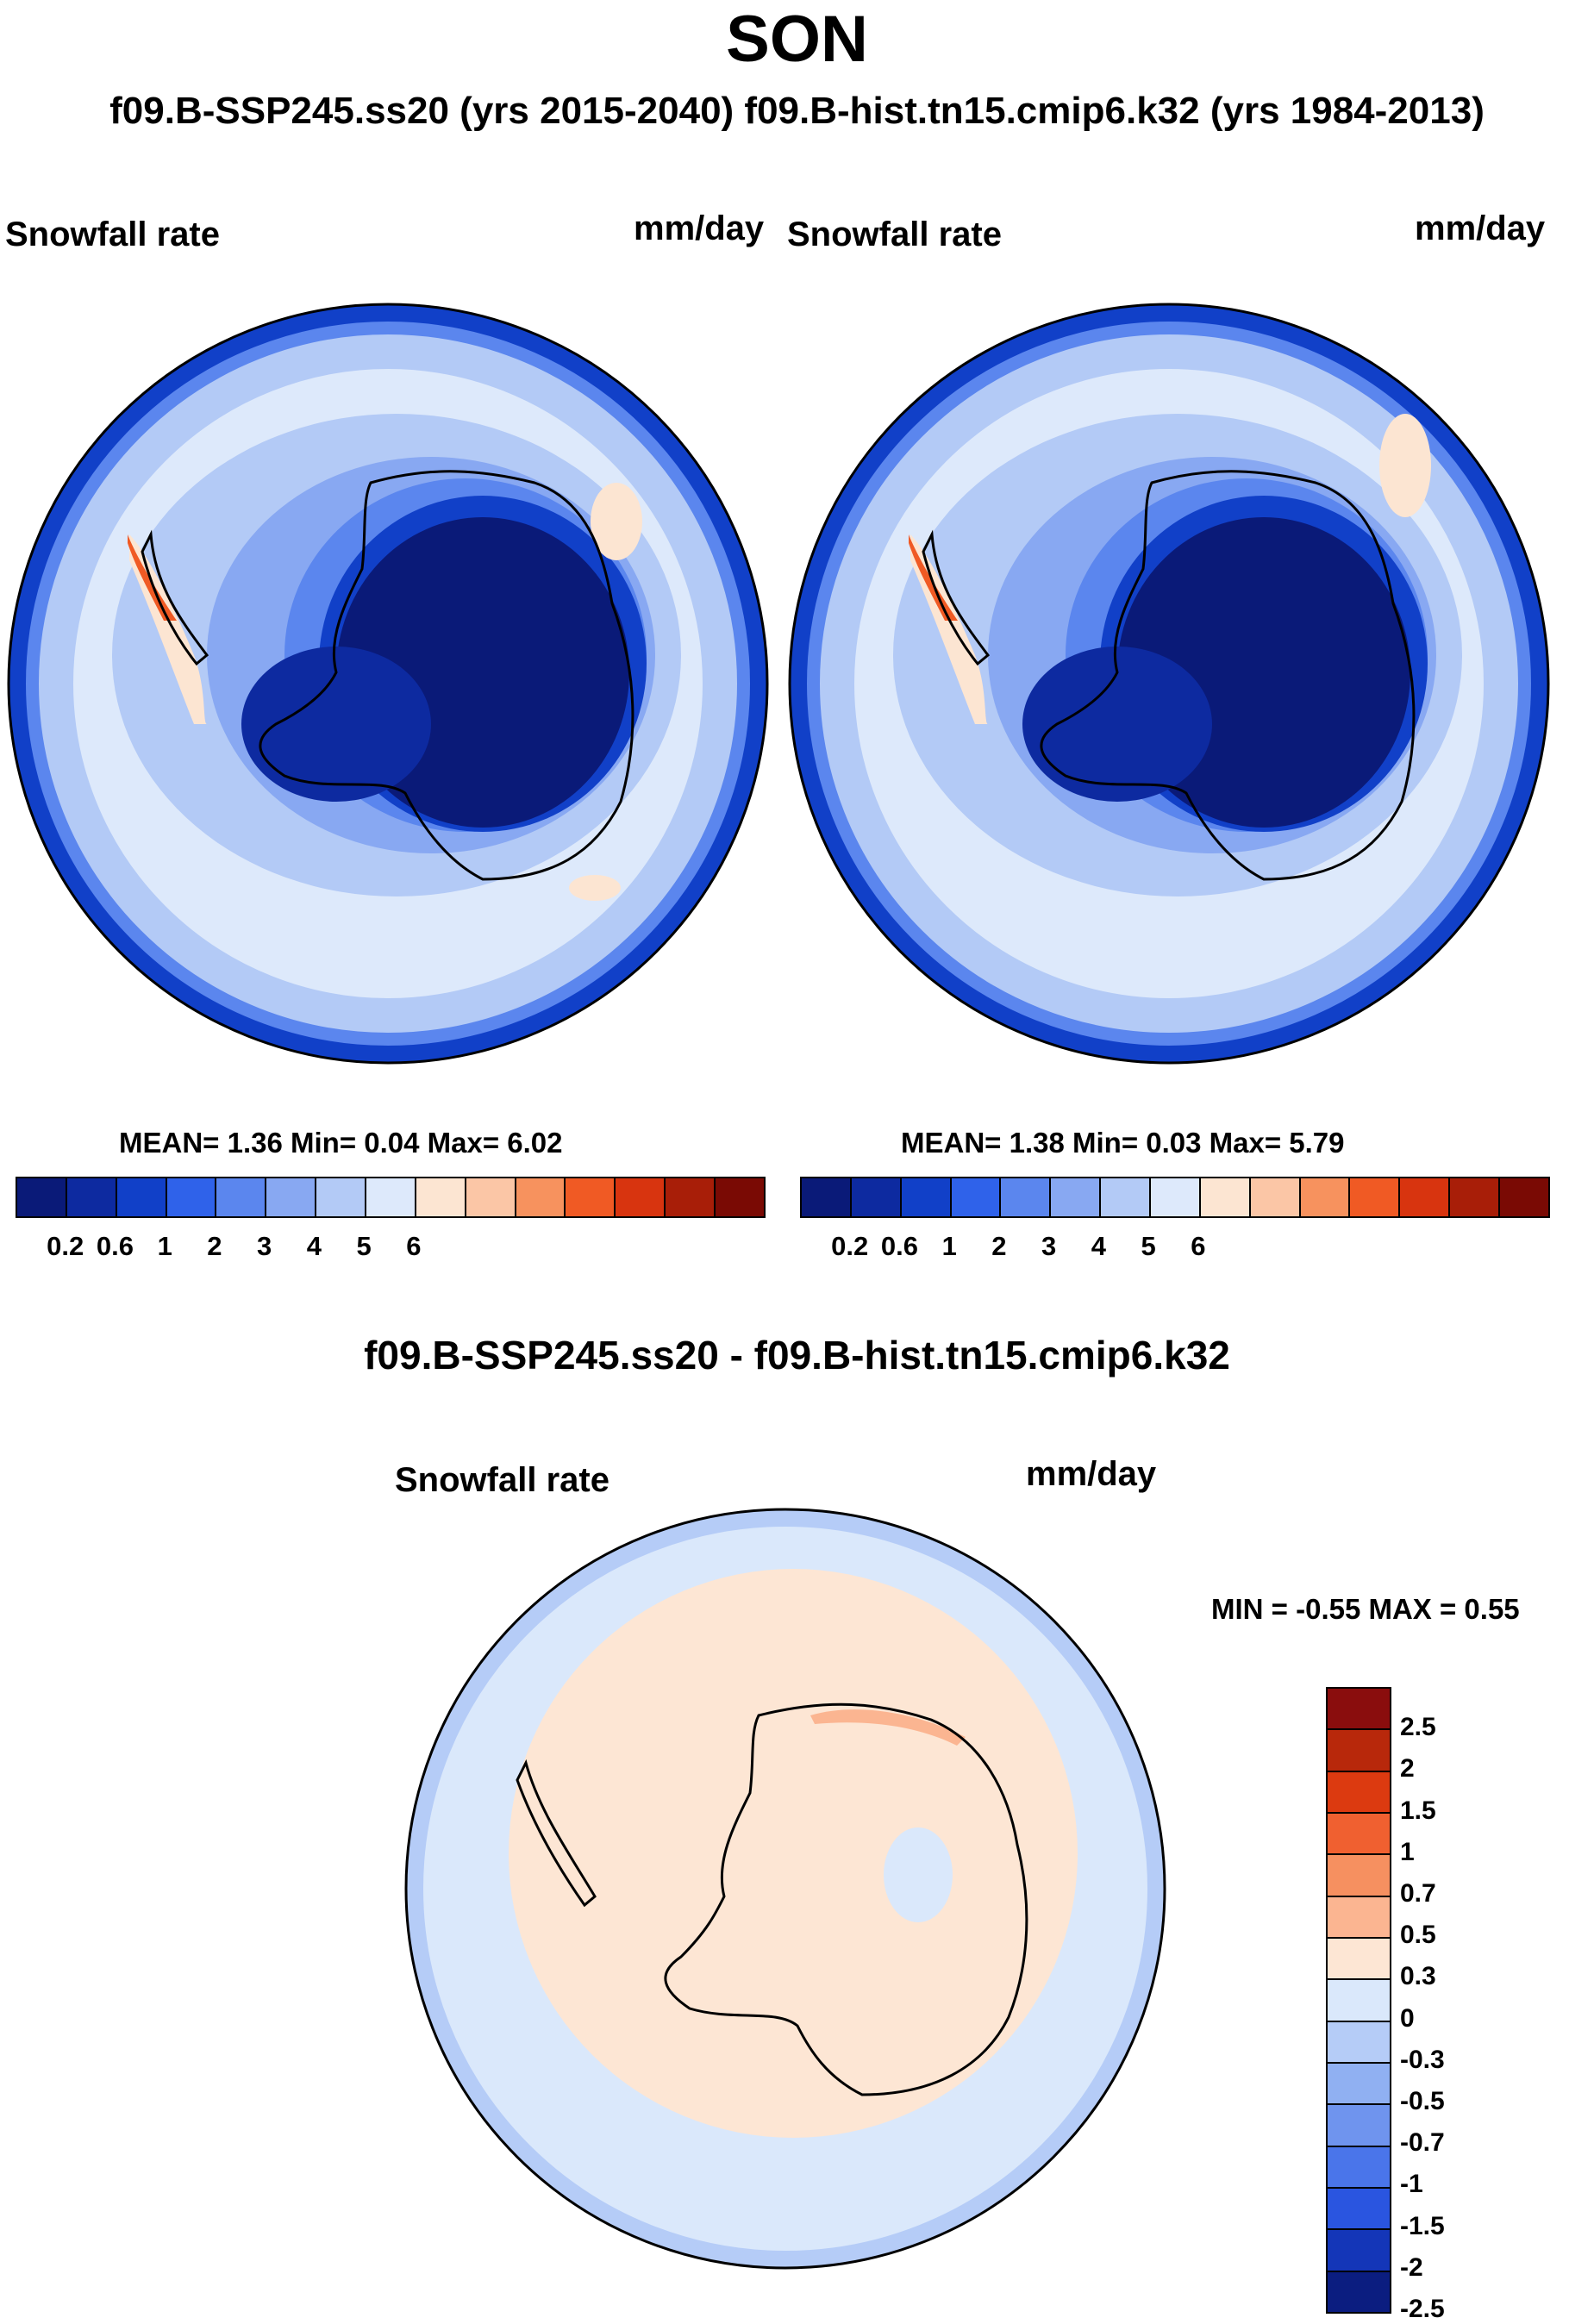 The height and width of the screenshot is (2324, 1594). Describe the element at coordinates (502, 1480) in the screenshot. I see `diff-variable-label: Snowfall rate` at that location.